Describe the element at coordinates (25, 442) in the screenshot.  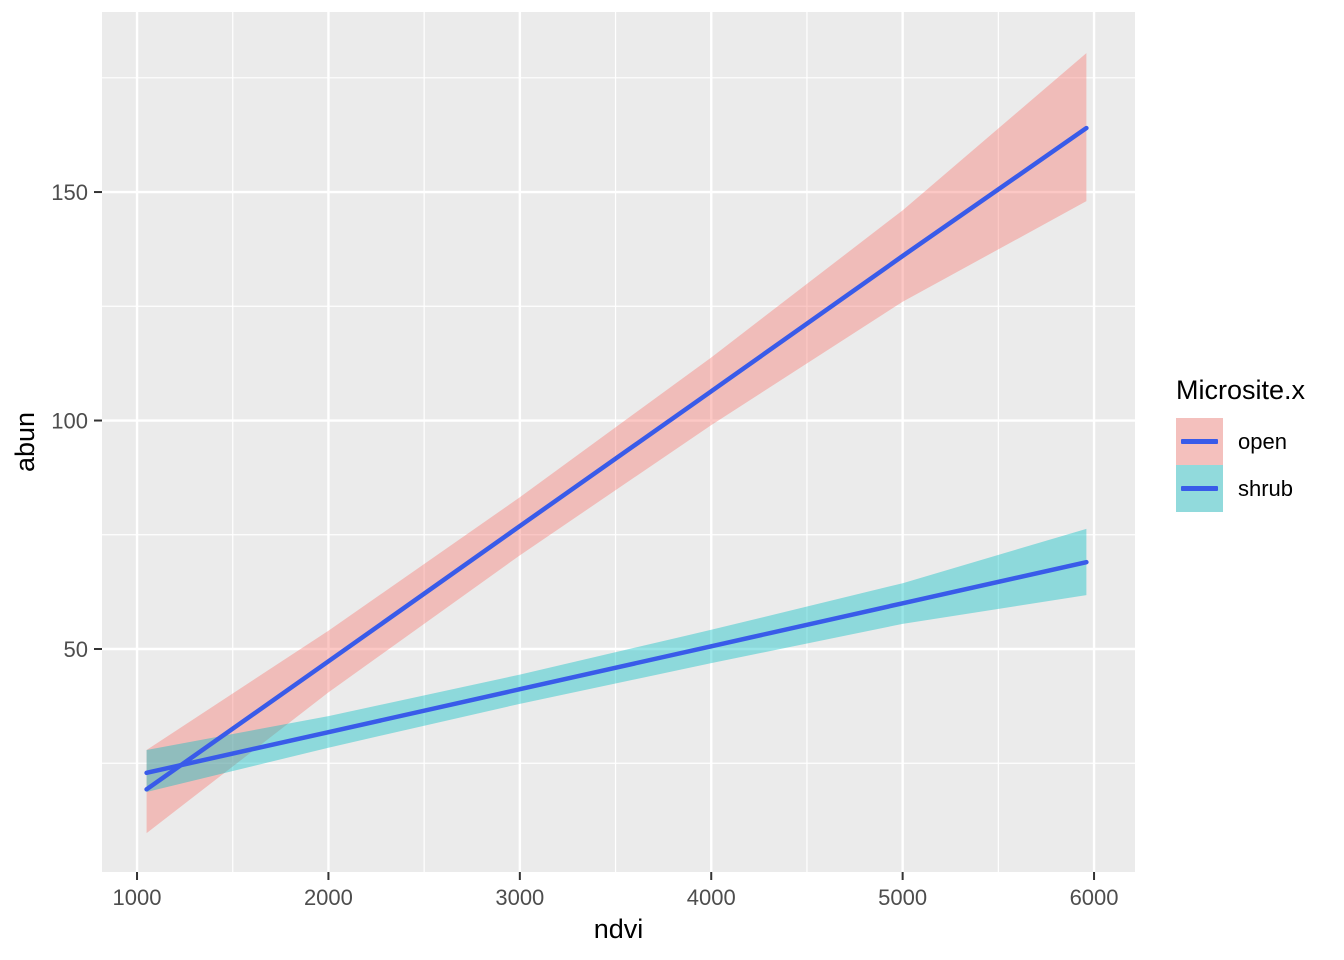
I see `y-axis-title: abun` at that location.